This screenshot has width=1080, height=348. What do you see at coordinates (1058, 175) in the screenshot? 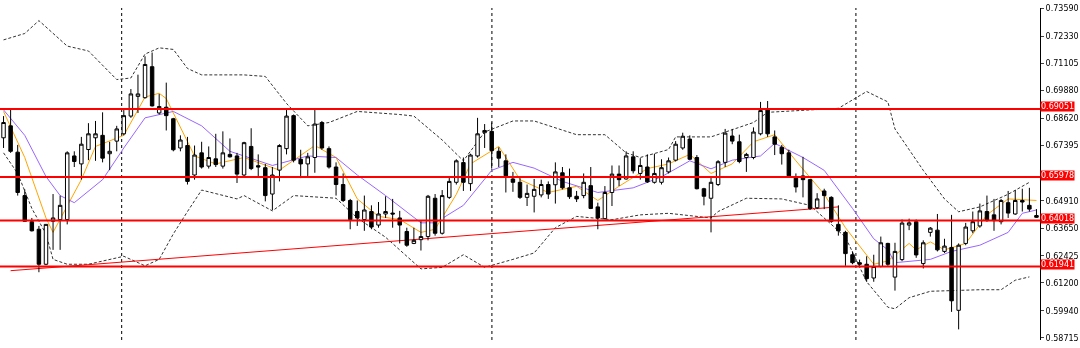
I see `ref-line-label: 0.65978` at bounding box center [1058, 175].